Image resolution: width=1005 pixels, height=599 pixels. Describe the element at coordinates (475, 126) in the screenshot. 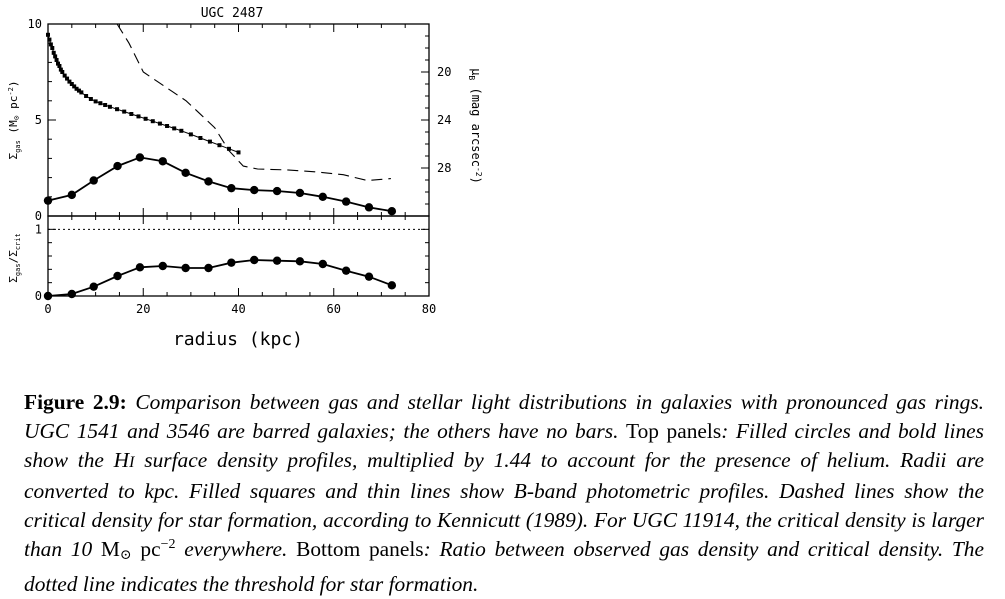

I see `right-y-axis-label: μB (mag arcsec-2)` at that location.